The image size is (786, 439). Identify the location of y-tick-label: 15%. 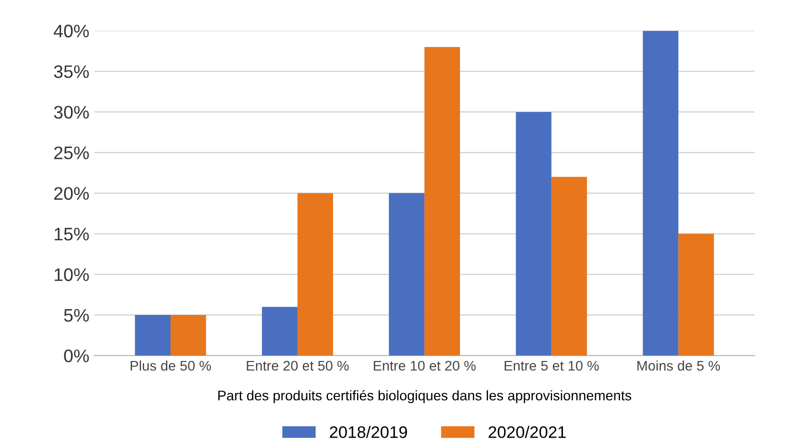
(71, 234).